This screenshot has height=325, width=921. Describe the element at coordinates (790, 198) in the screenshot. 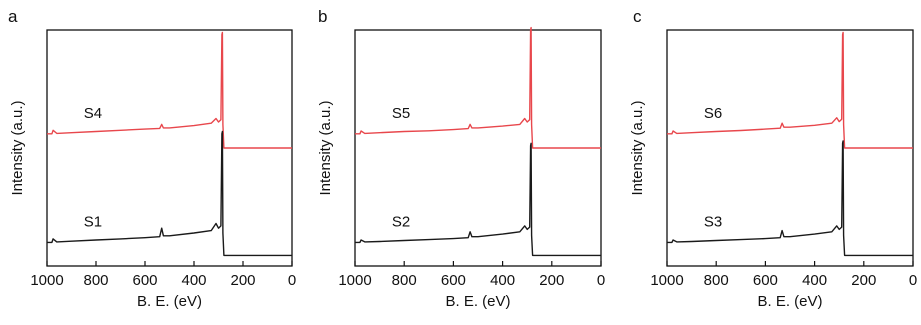

I see `series-line-s3` at that location.